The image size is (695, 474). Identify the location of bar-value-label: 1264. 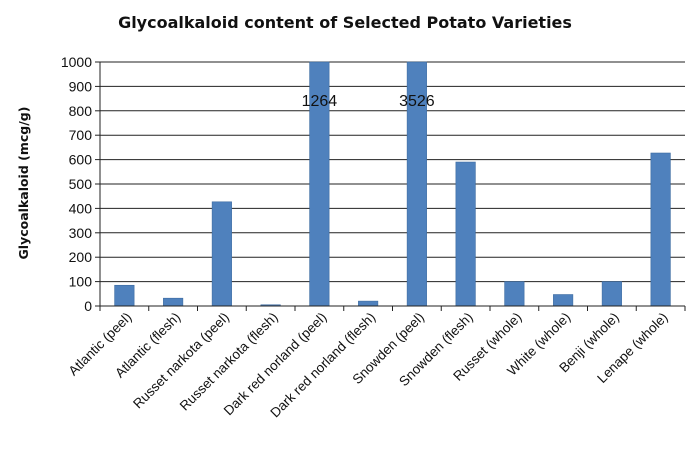
(320, 101).